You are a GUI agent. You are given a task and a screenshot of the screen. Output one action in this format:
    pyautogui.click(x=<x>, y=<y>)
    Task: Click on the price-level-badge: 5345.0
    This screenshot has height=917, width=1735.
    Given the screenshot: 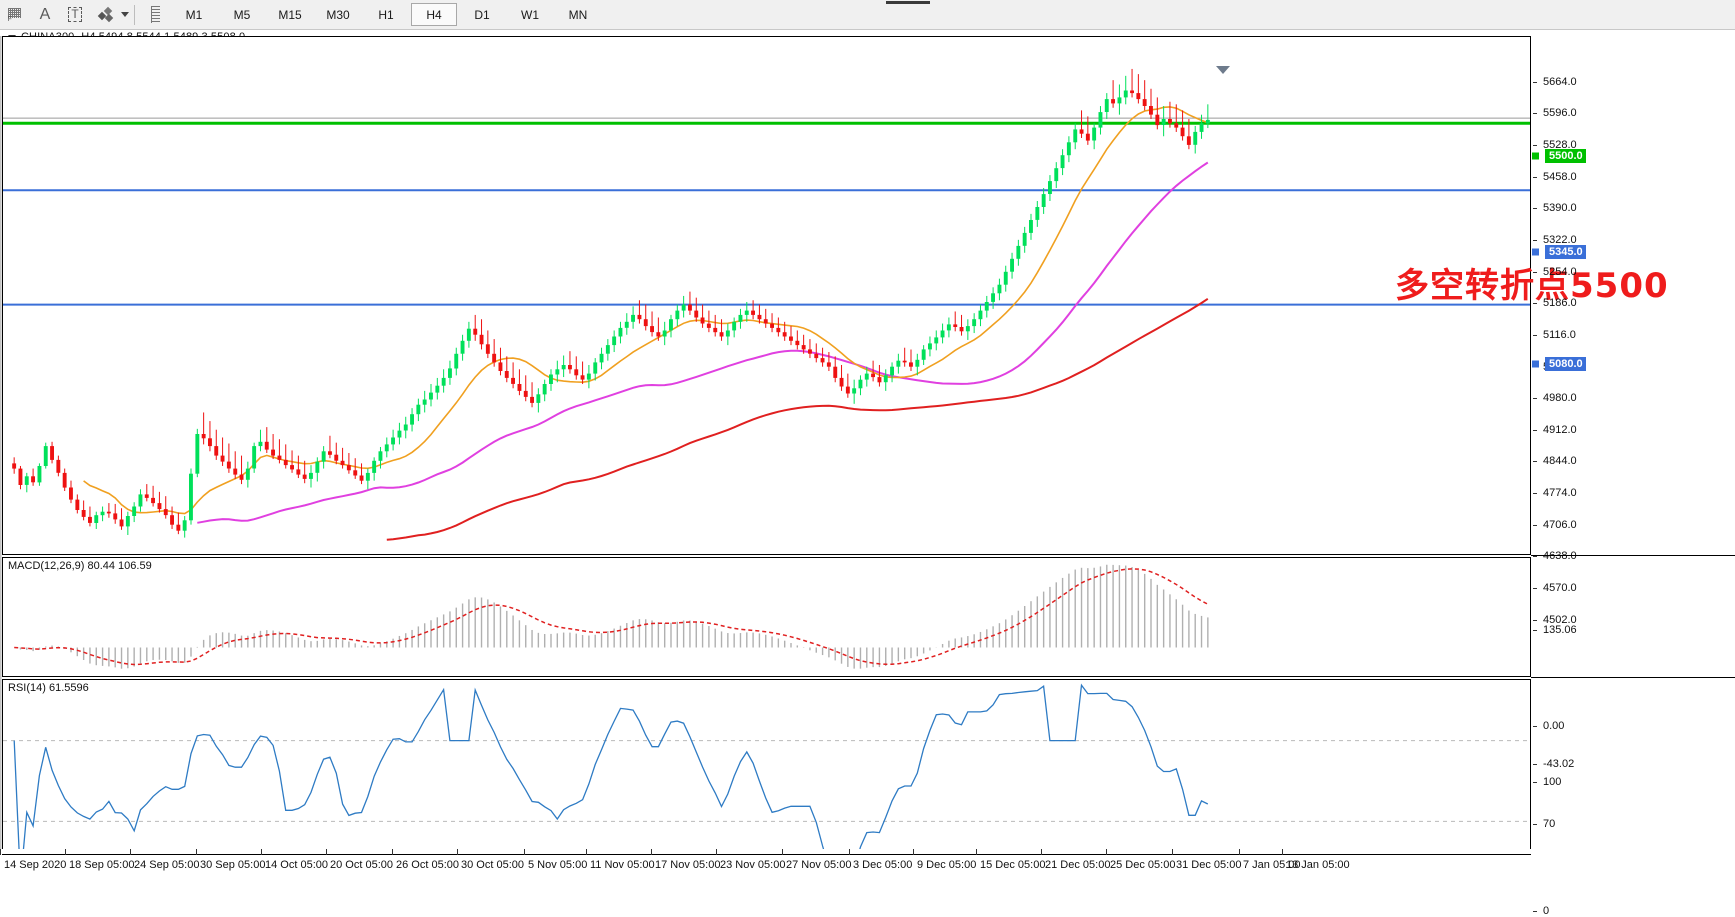 What is the action you would take?
    pyautogui.click(x=1565, y=252)
    